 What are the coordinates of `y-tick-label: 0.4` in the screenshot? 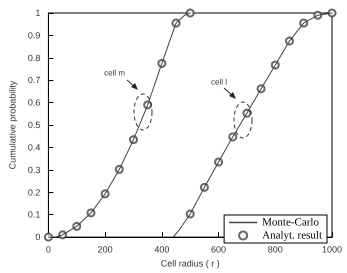 It's located at (34, 147).